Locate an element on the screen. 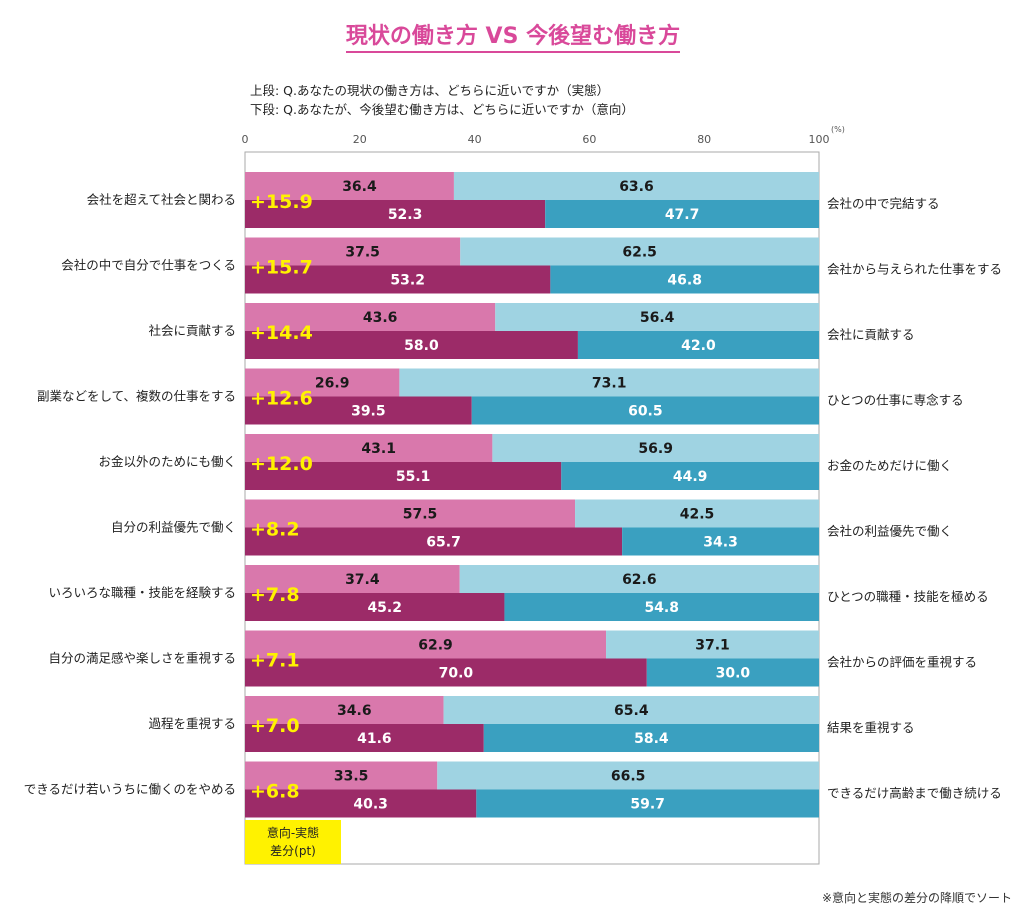  axis-tick-label: 80 is located at coordinates (704, 139).